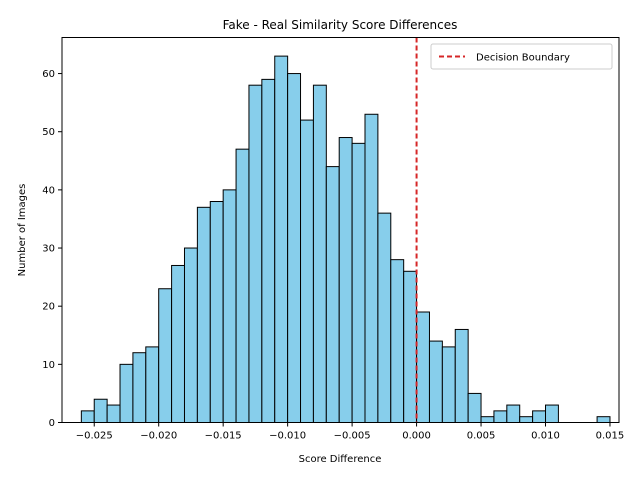 This screenshot has width=640, height=480. I want to click on y-axis-label: Number of Images, so click(22, 230).